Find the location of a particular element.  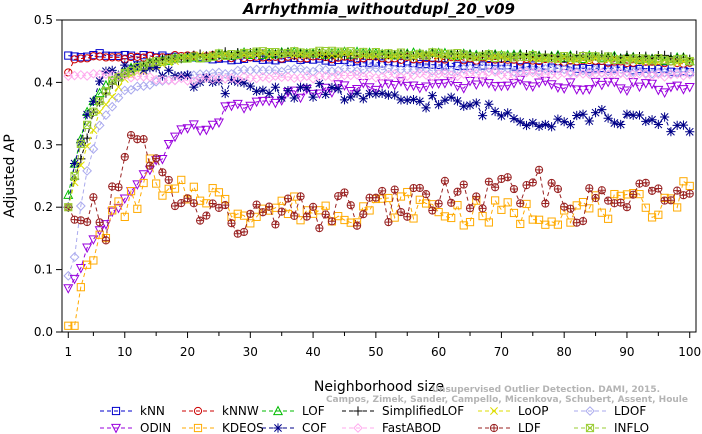

legend-label: INFLO is located at coordinates (631, 427).